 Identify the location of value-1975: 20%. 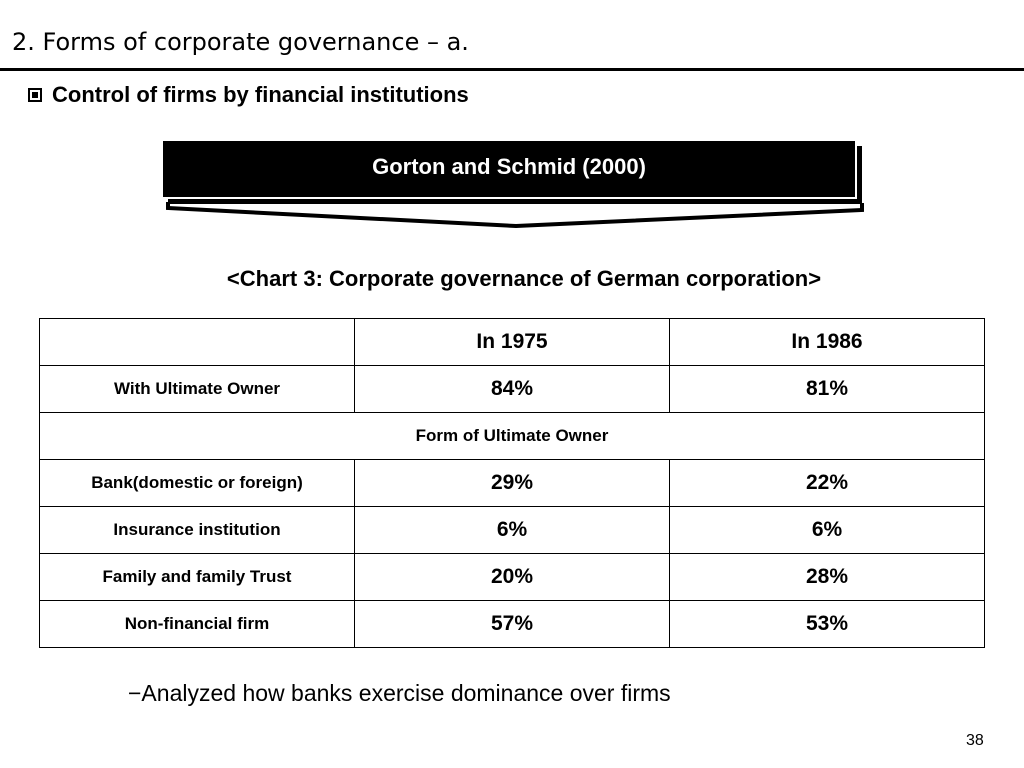
(512, 577).